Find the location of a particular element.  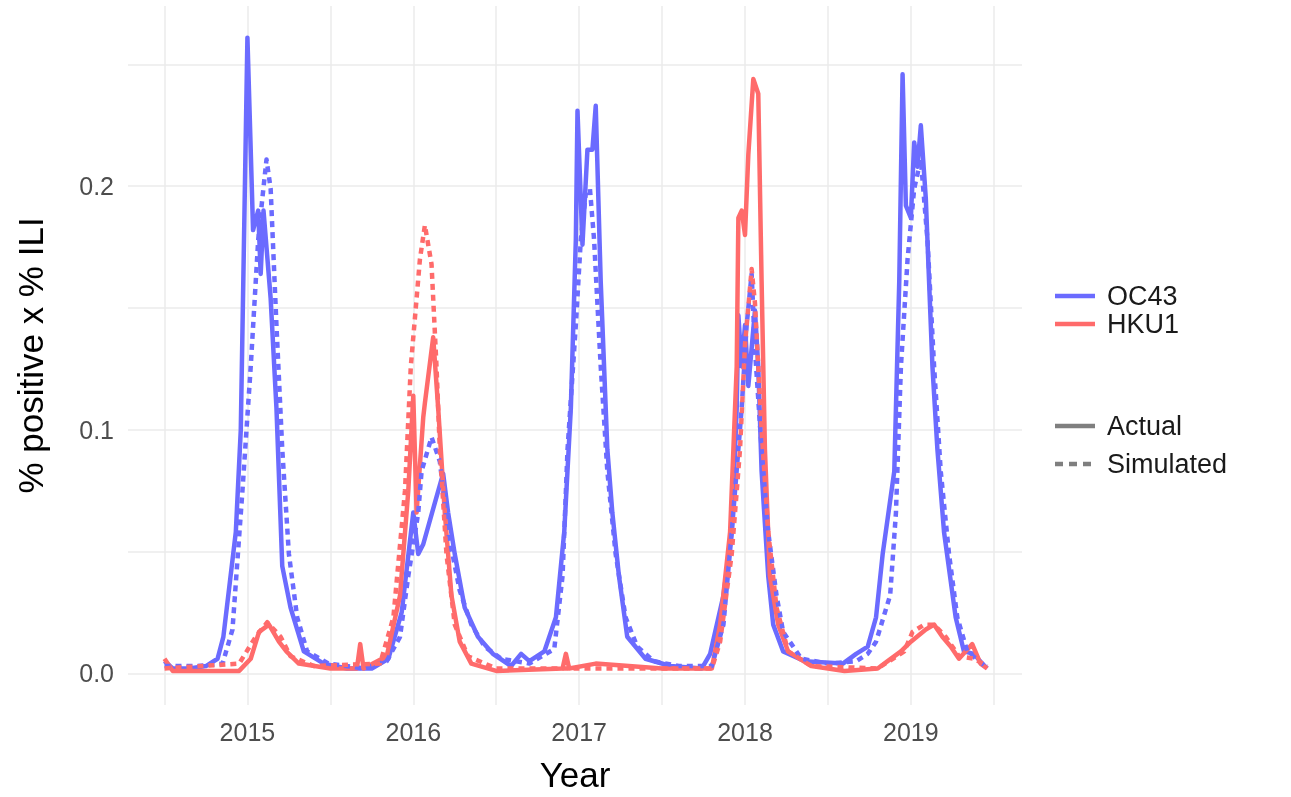

x-tick-label: 2018 is located at coordinates (745, 731).